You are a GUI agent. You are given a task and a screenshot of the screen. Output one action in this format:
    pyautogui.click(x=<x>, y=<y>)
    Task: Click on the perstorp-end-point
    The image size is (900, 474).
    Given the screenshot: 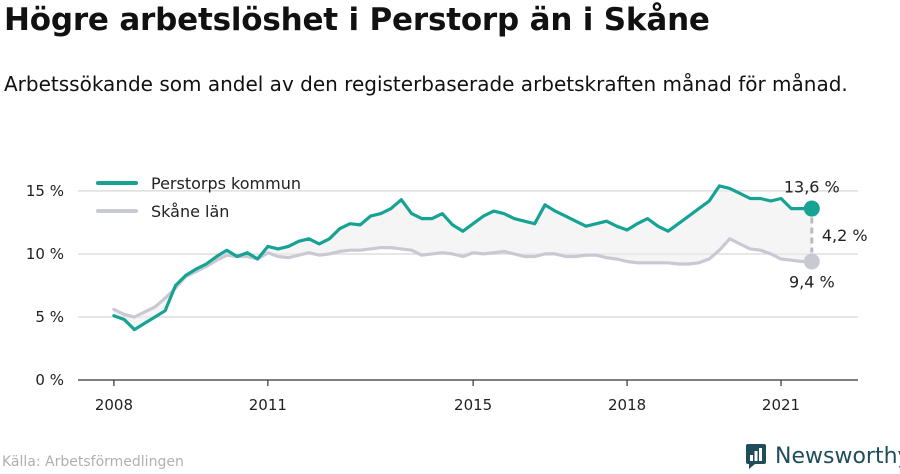 What is the action you would take?
    pyautogui.click(x=811, y=208)
    